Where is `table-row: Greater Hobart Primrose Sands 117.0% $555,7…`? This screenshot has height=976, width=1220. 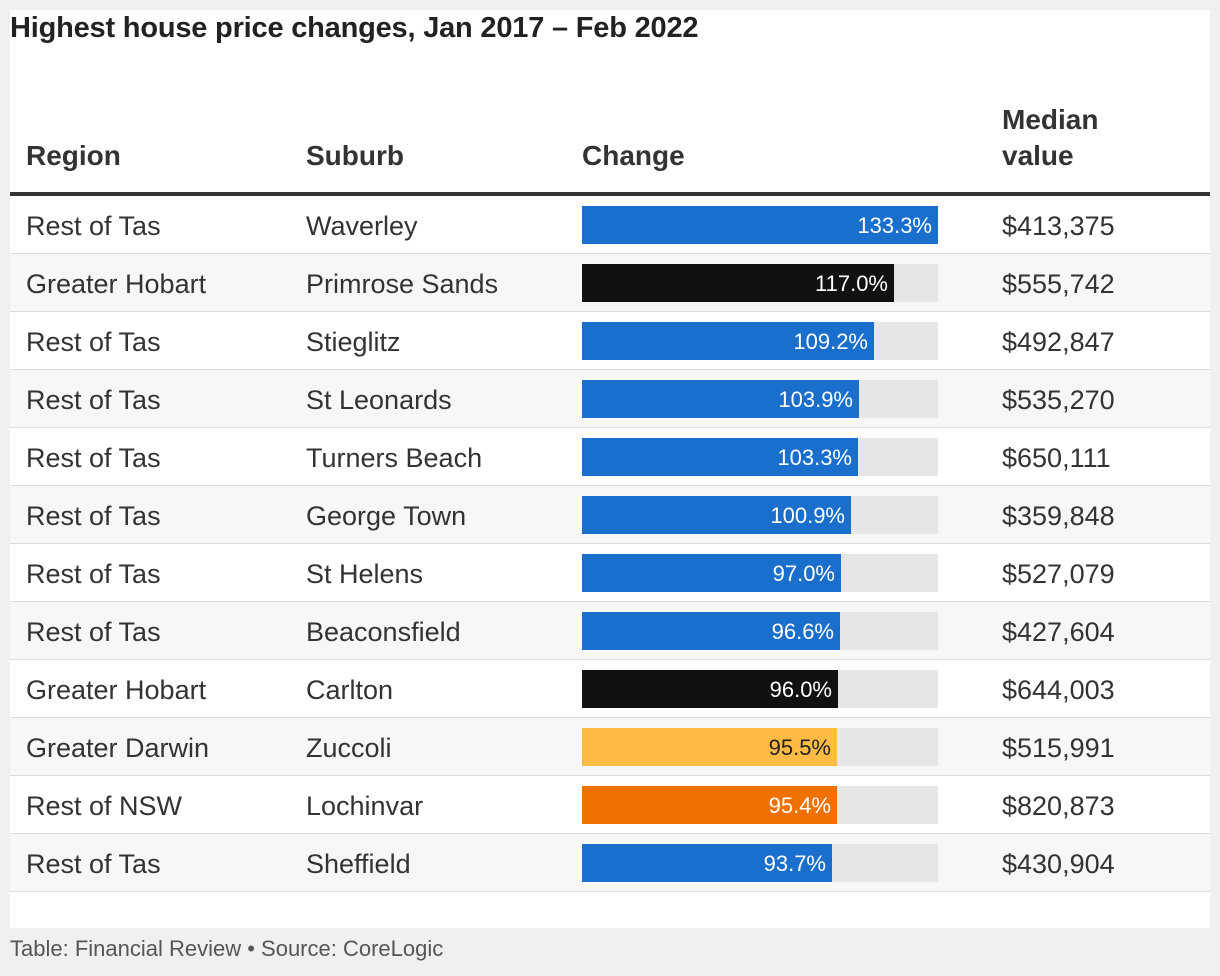
table-row: Greater Hobart Primrose Sands 117.0% $555,7… is located at coordinates (610, 283).